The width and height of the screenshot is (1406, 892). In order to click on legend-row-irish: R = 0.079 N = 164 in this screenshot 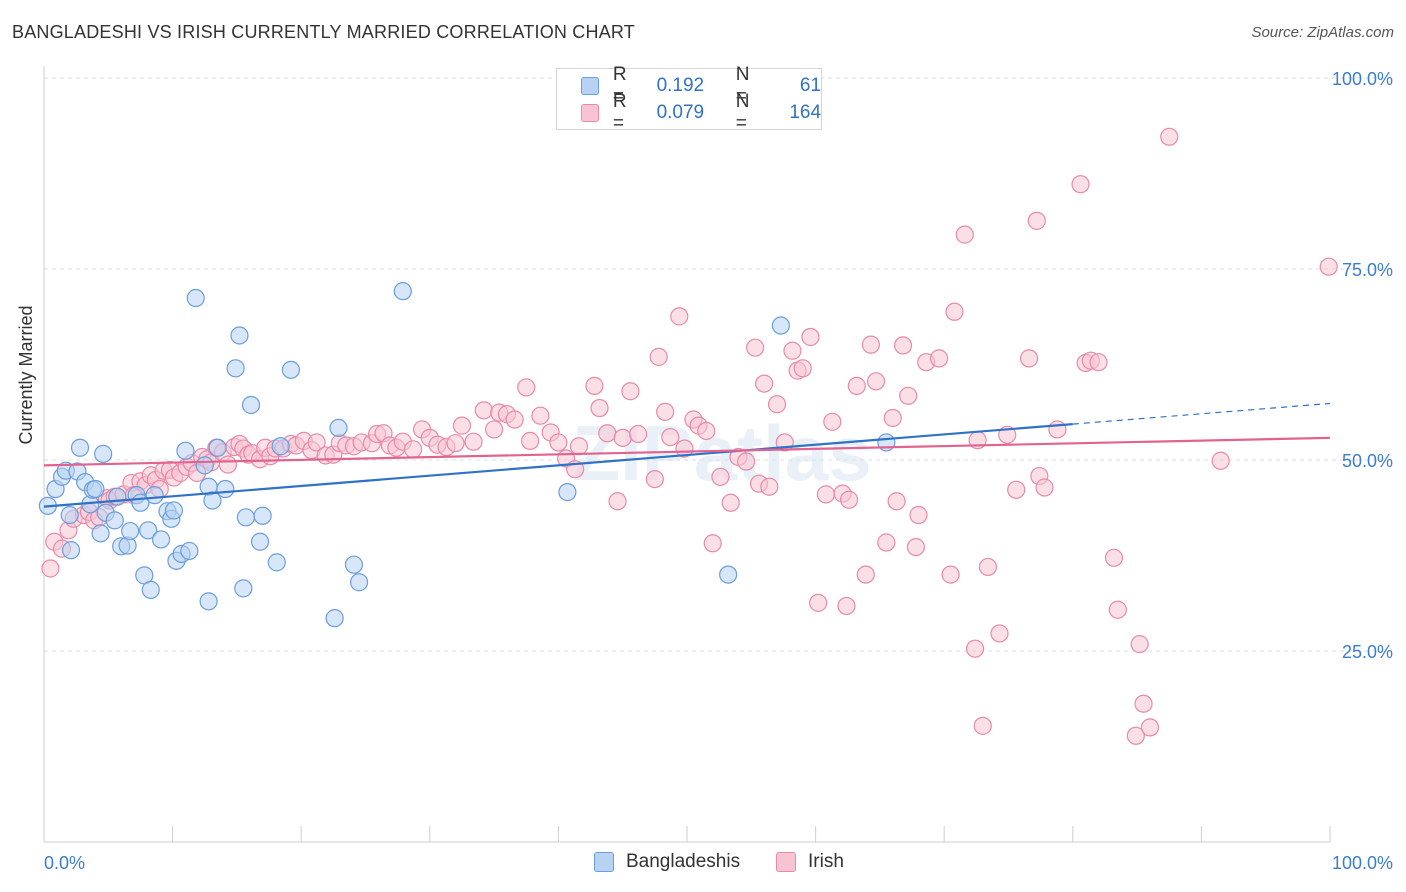, I will do `click(701, 112)`.